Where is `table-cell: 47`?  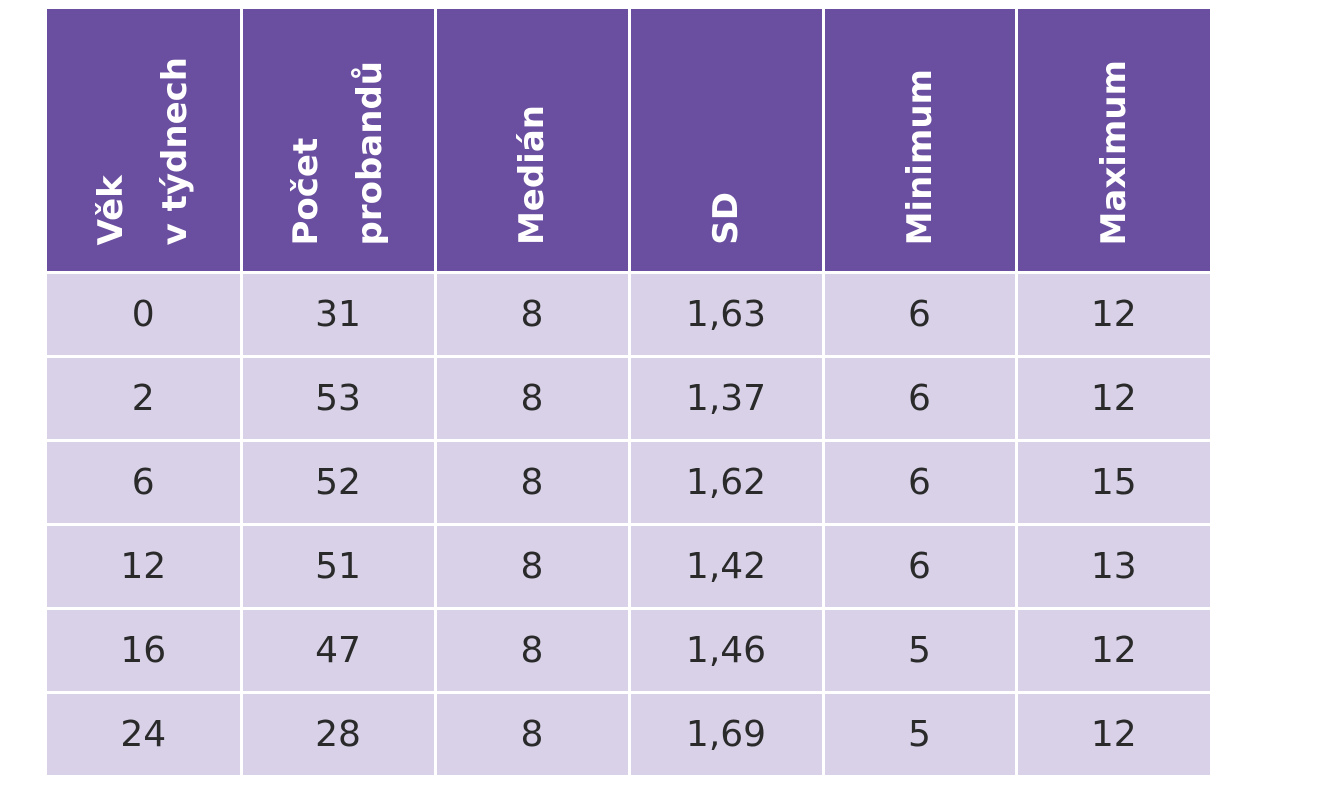
table-cell: 47 is located at coordinates (339, 650).